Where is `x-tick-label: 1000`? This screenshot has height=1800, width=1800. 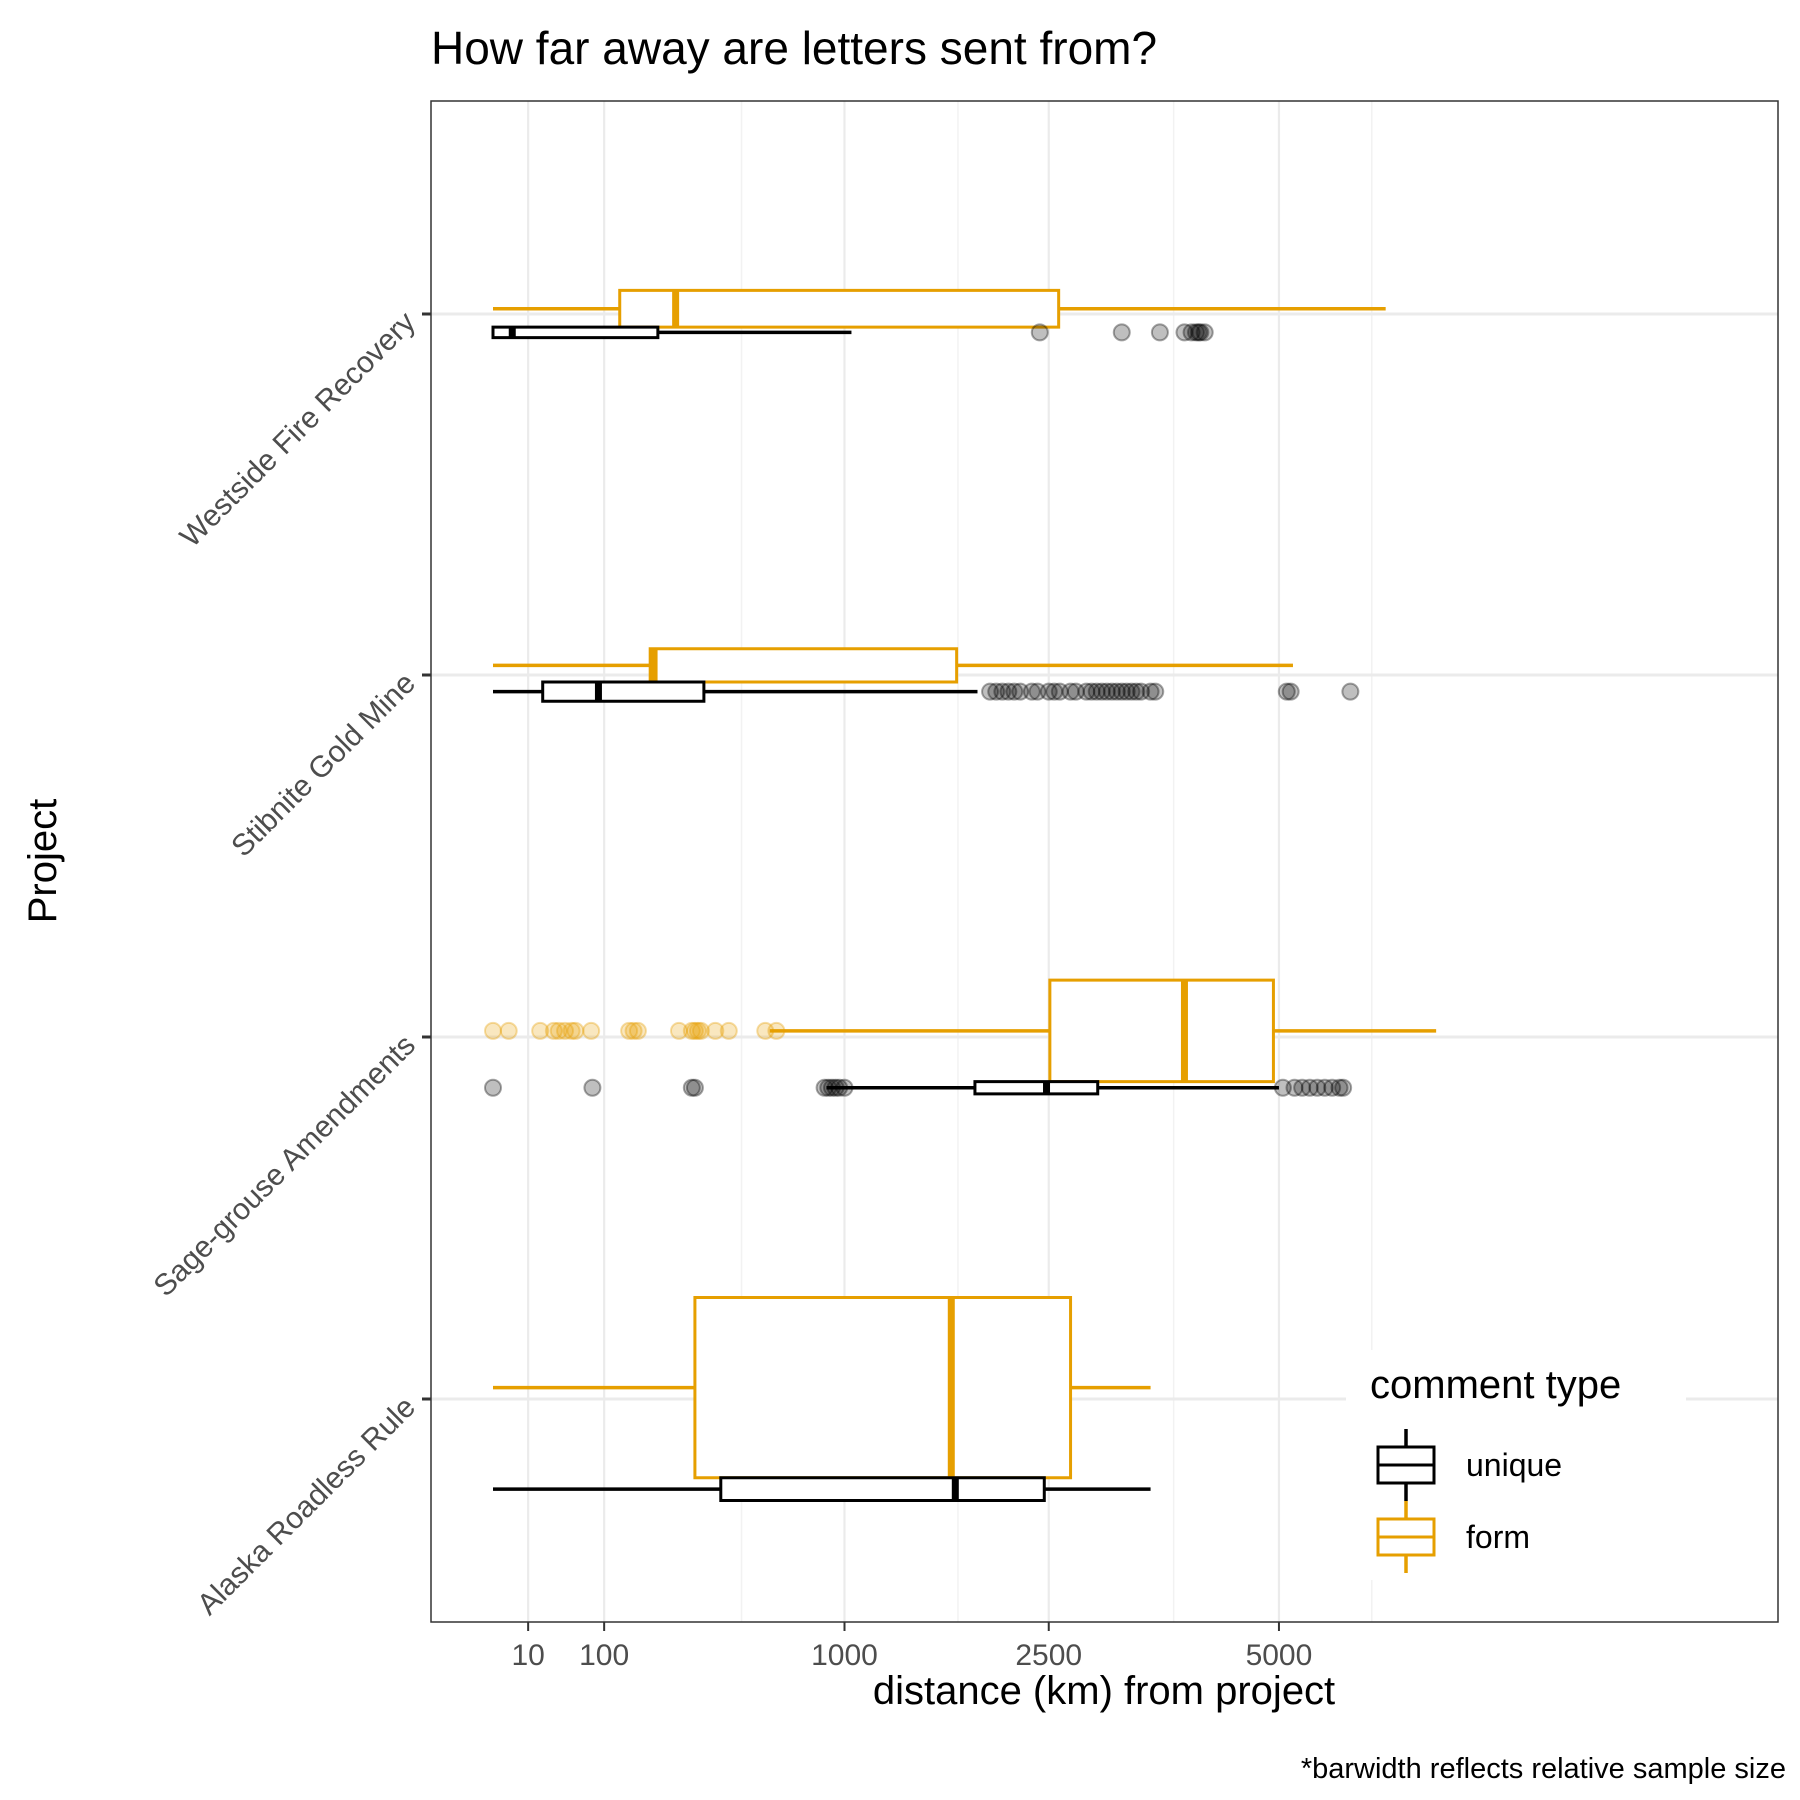
x-tick-label: 1000 is located at coordinates (844, 1655).